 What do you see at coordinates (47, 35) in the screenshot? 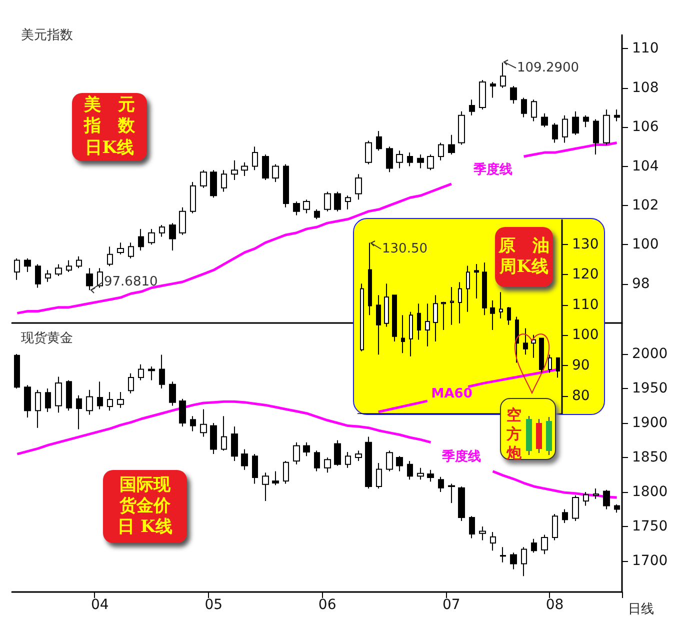
I see `chart-title: 美元指数` at bounding box center [47, 35].